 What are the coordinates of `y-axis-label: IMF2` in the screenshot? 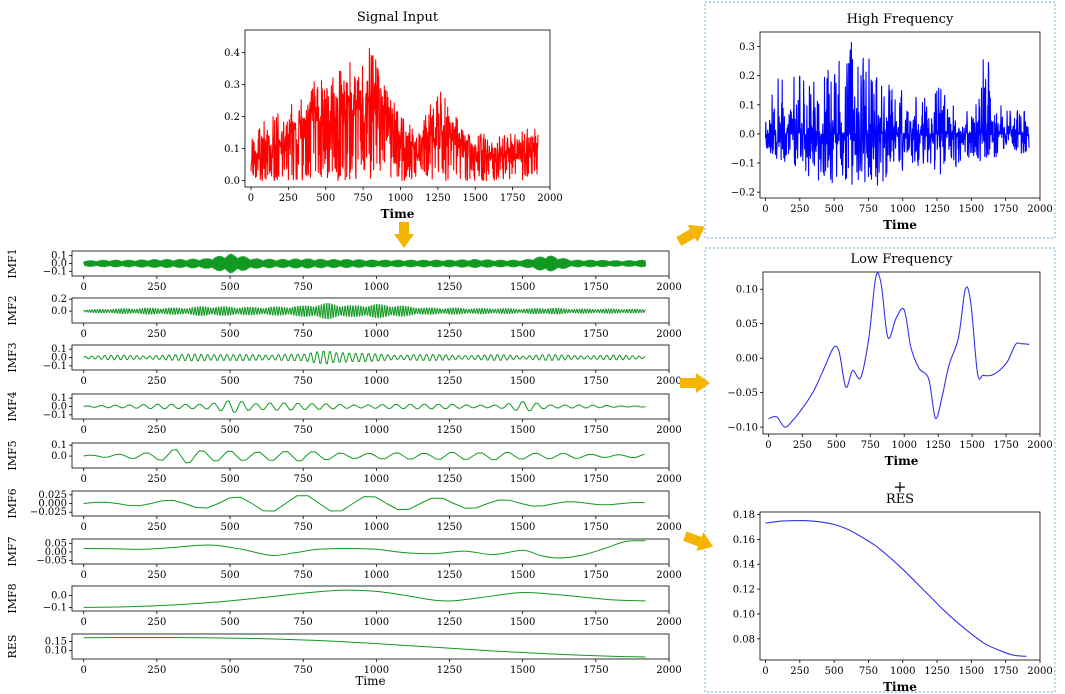 It's located at (12, 310).